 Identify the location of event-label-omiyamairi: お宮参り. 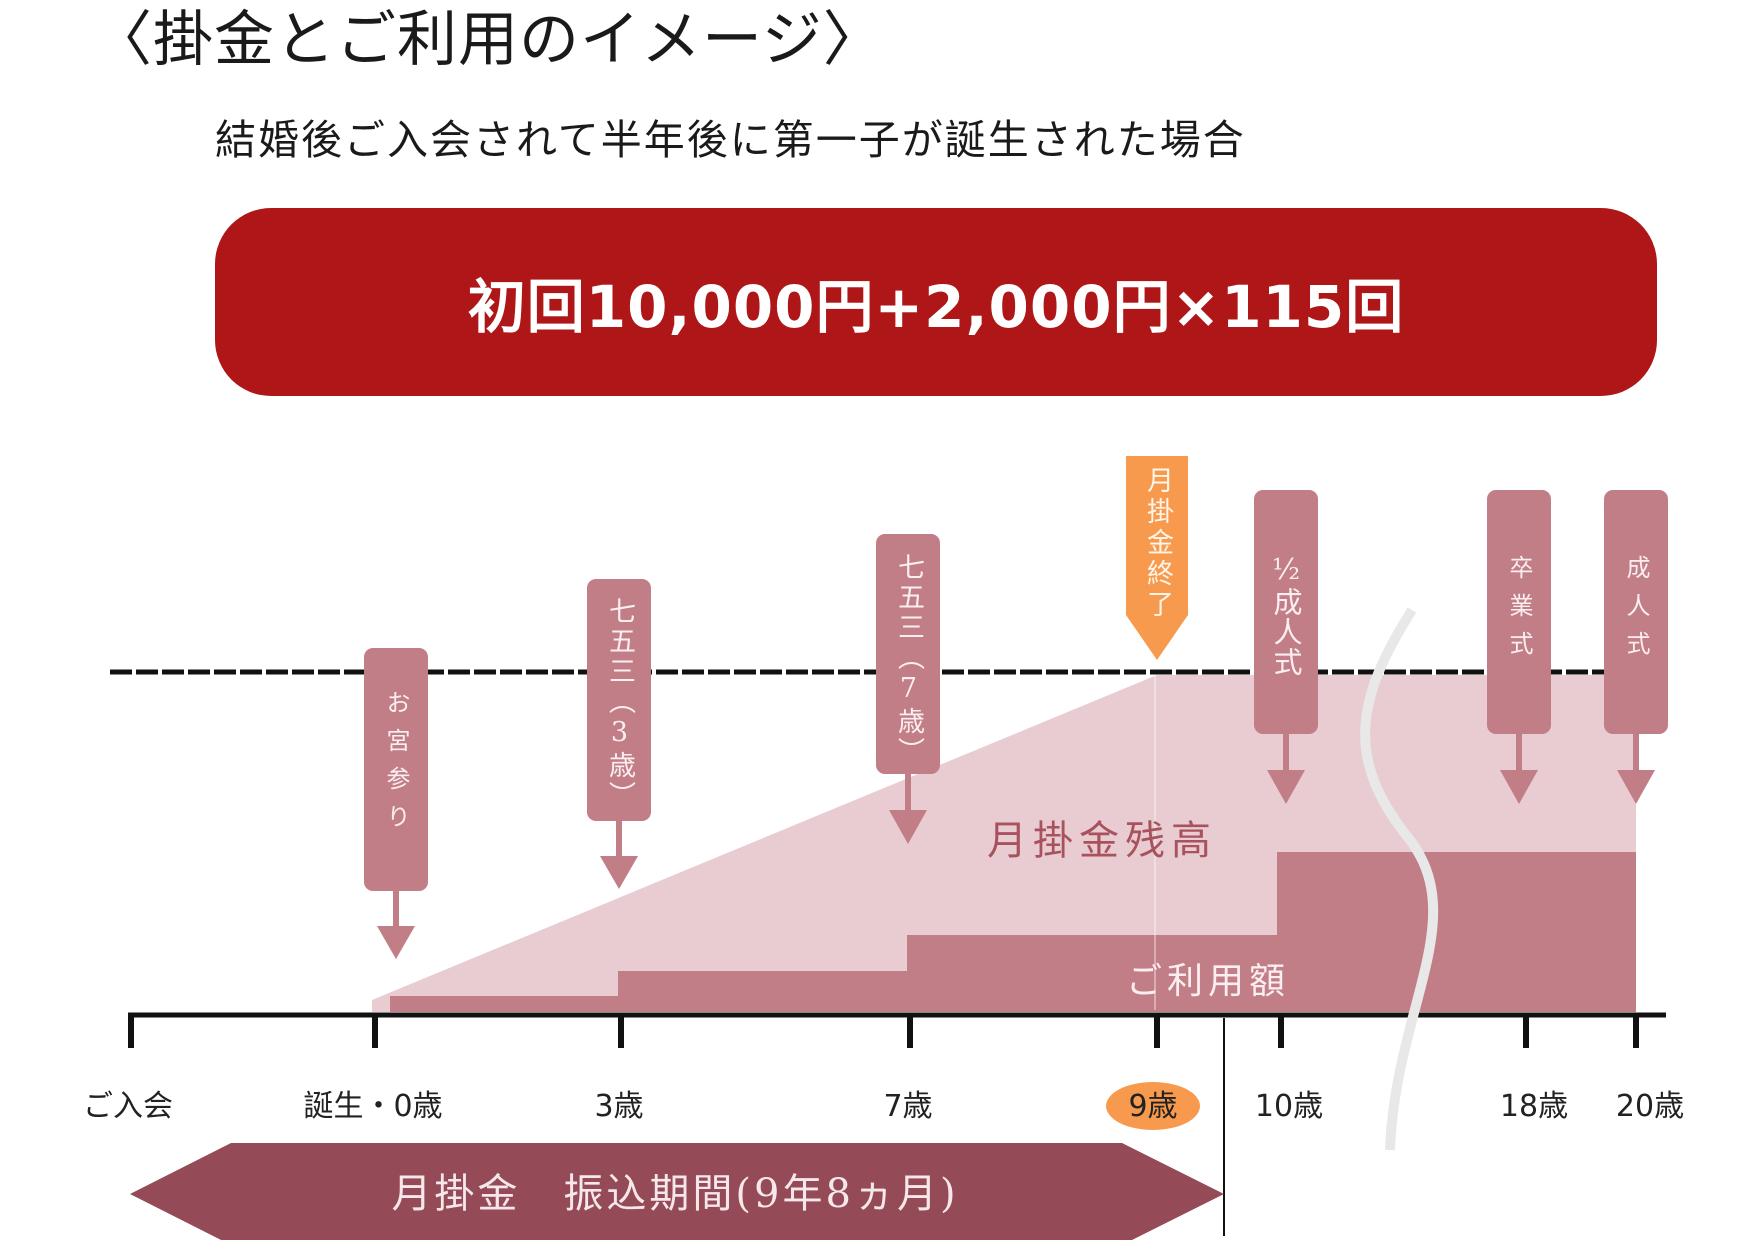
(396, 766).